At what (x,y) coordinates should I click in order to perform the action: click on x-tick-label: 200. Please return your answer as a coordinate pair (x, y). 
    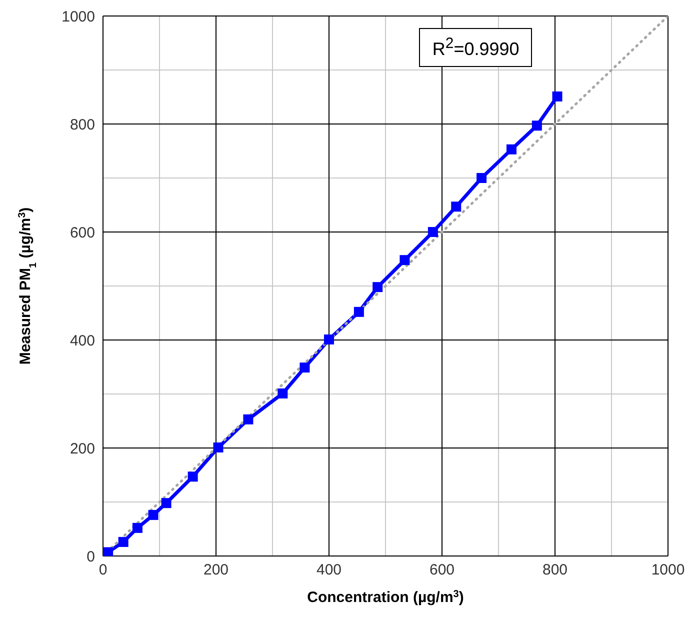
    Looking at the image, I should click on (216, 570).